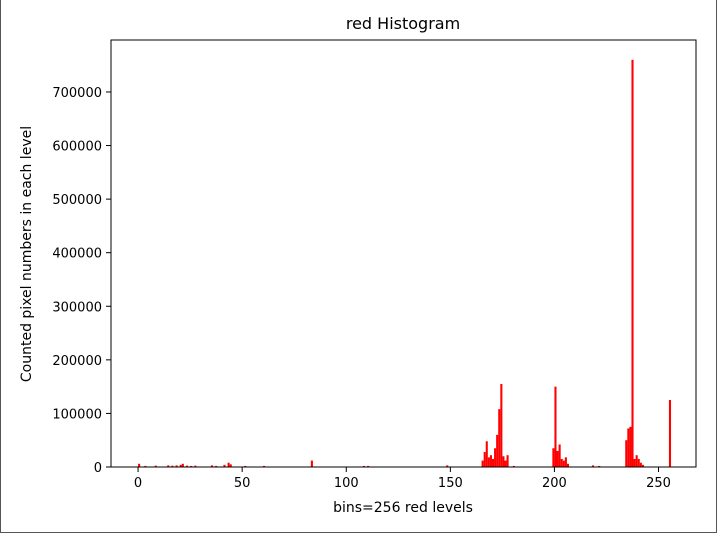 The image size is (717, 534). What do you see at coordinates (402, 479) in the screenshot?
I see `x-ticks: 0 50 100 150 200 250` at bounding box center [402, 479].